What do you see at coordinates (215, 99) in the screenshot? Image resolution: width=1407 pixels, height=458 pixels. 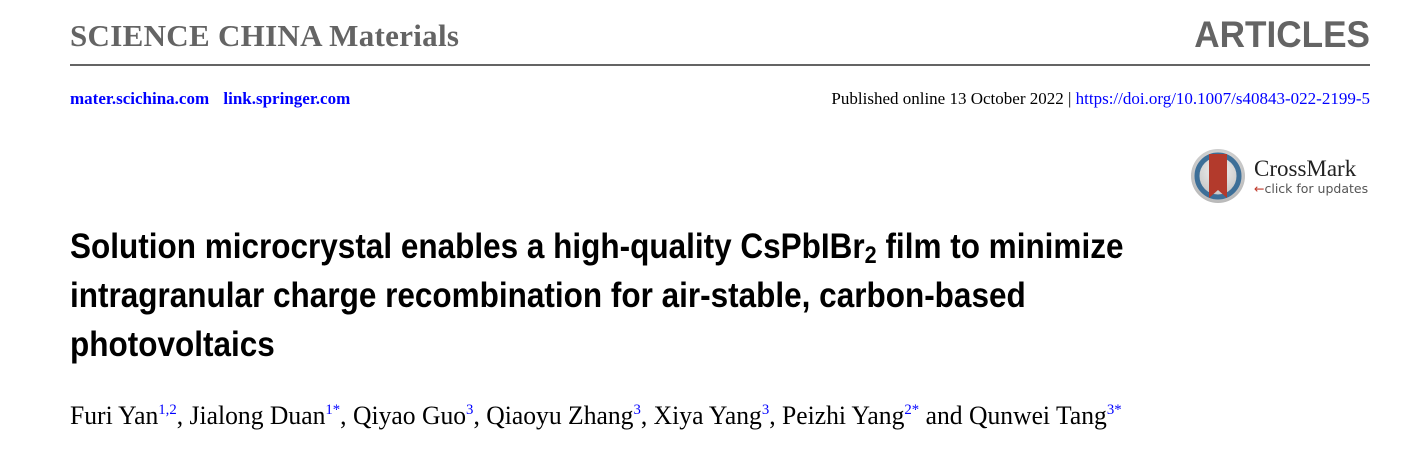 I see `journal-links: mater.scichina.com link.springer.com` at bounding box center [215, 99].